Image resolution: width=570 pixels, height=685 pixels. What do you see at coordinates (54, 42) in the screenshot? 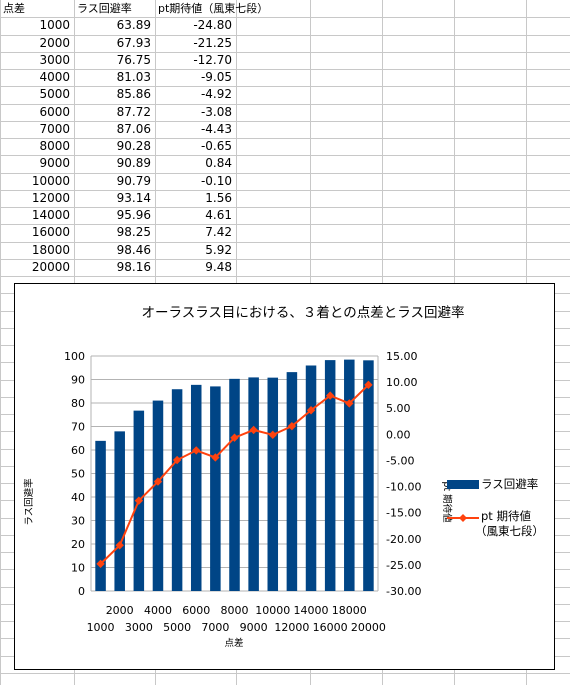
I see `table-cell: 2000` at bounding box center [54, 42].